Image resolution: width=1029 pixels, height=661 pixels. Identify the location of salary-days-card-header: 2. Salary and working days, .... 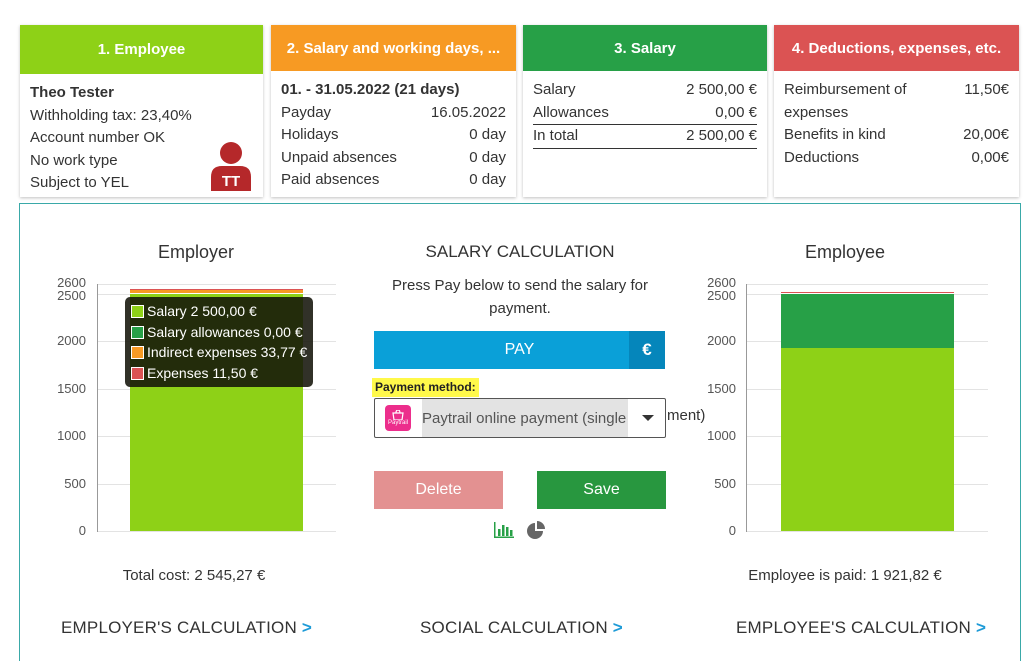
(393, 48).